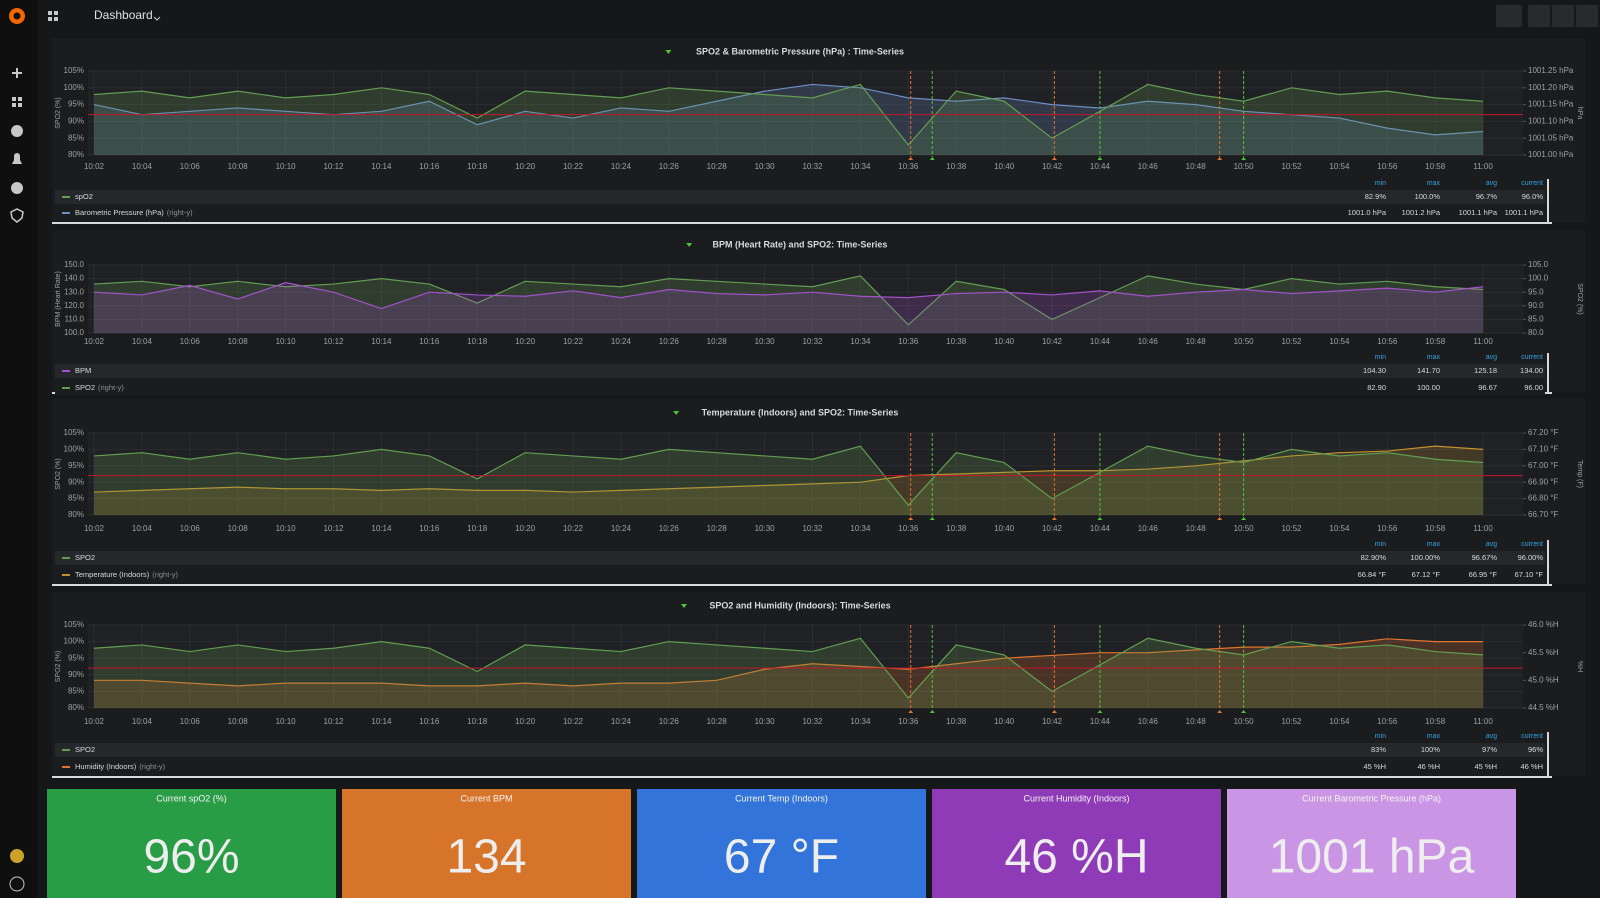 This screenshot has width=1600, height=898. Describe the element at coordinates (1435, 528) in the screenshot. I see `x-tick-label: 10:58` at that location.